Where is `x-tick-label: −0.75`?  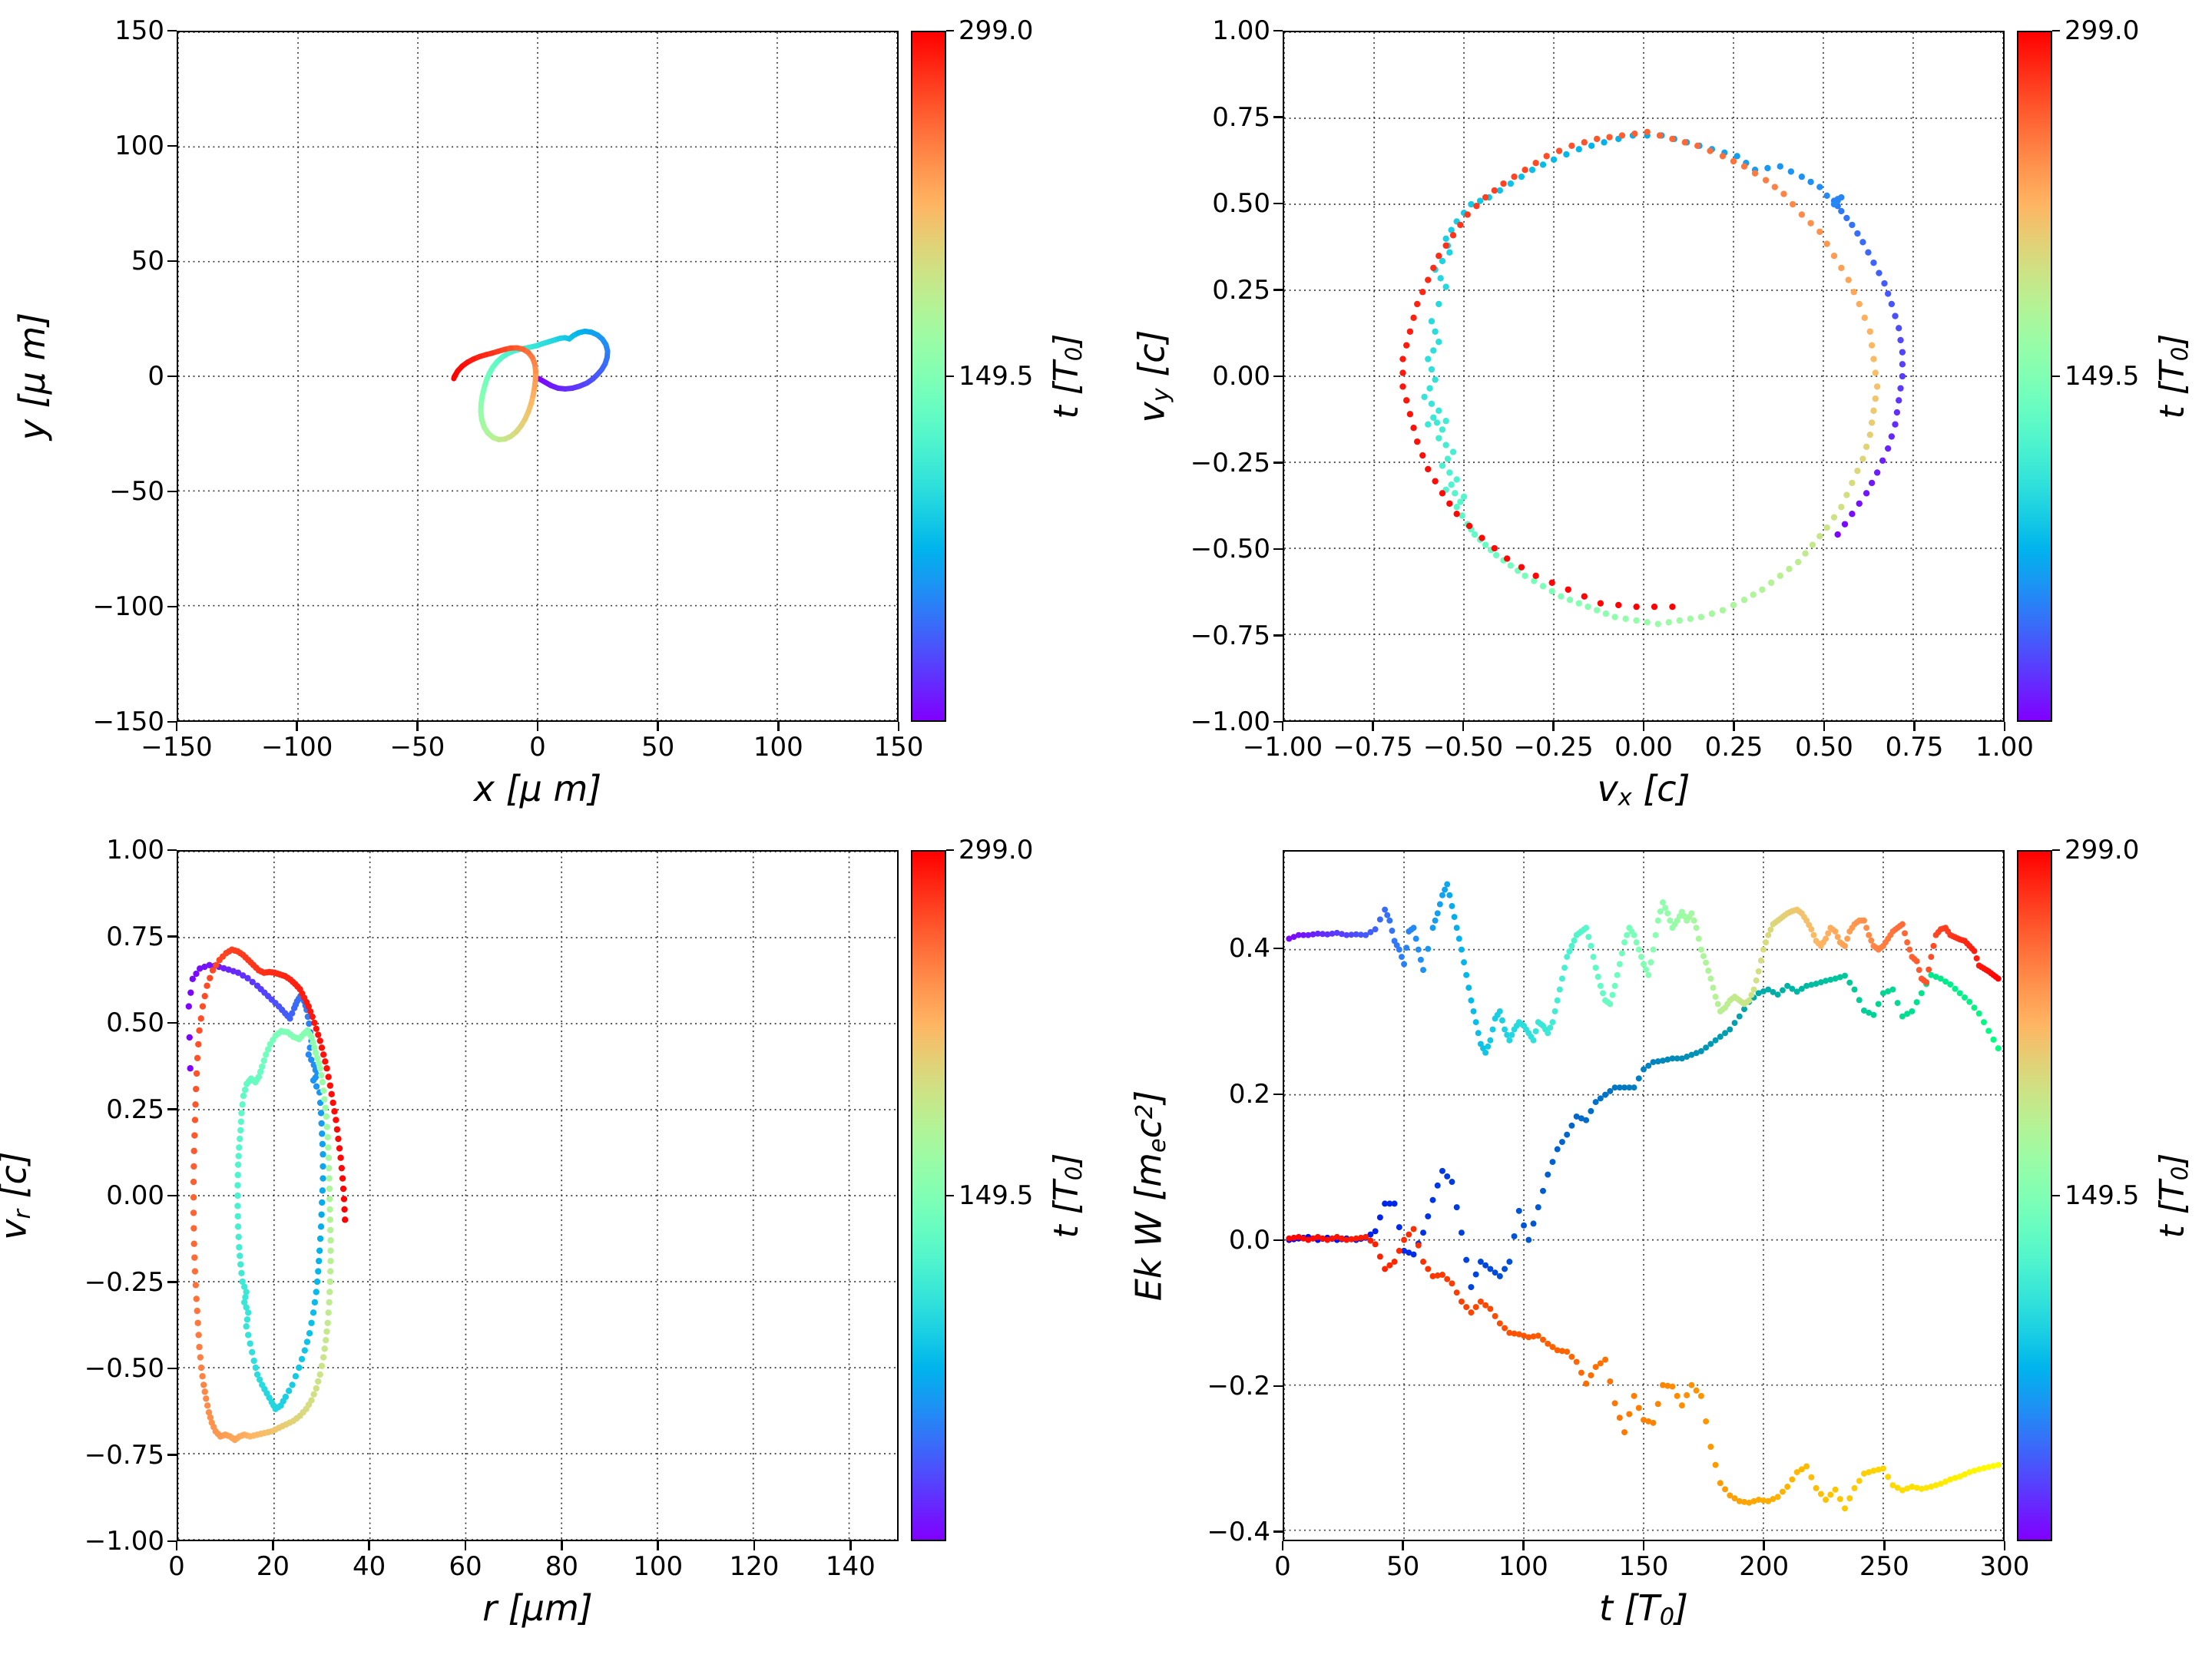
x-tick-label: −0.75 is located at coordinates (1373, 747).